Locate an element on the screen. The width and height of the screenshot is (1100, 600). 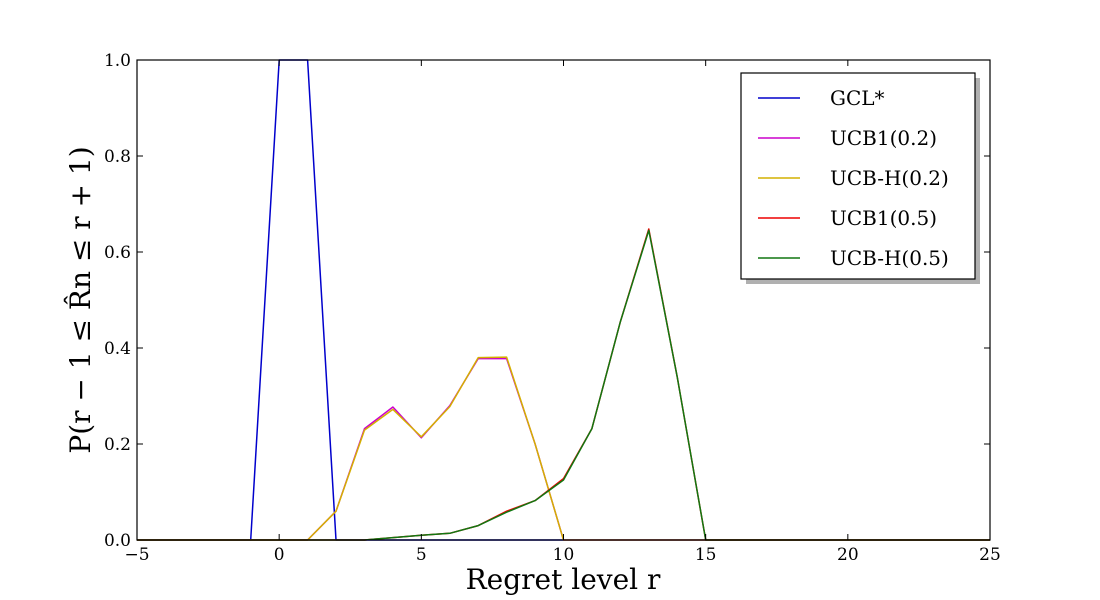
x-axis-label: Regret level r is located at coordinates (563, 579).